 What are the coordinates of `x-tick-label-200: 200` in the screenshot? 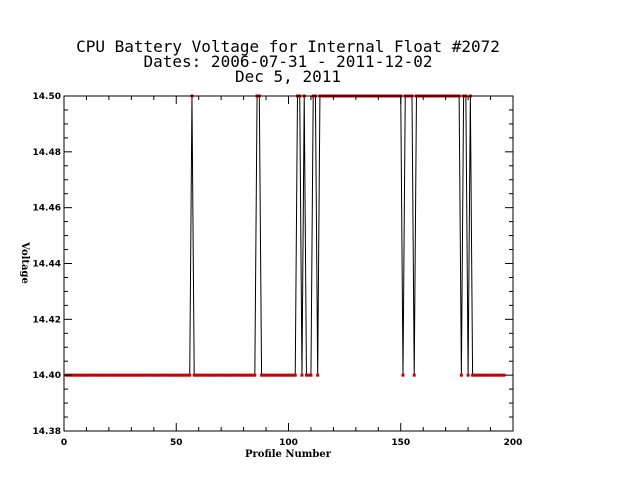 It's located at (513, 443).